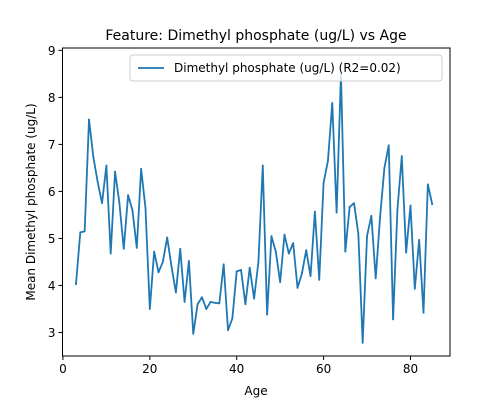  Describe the element at coordinates (52, 51) in the screenshot. I see `y-tick-label: 9` at that location.